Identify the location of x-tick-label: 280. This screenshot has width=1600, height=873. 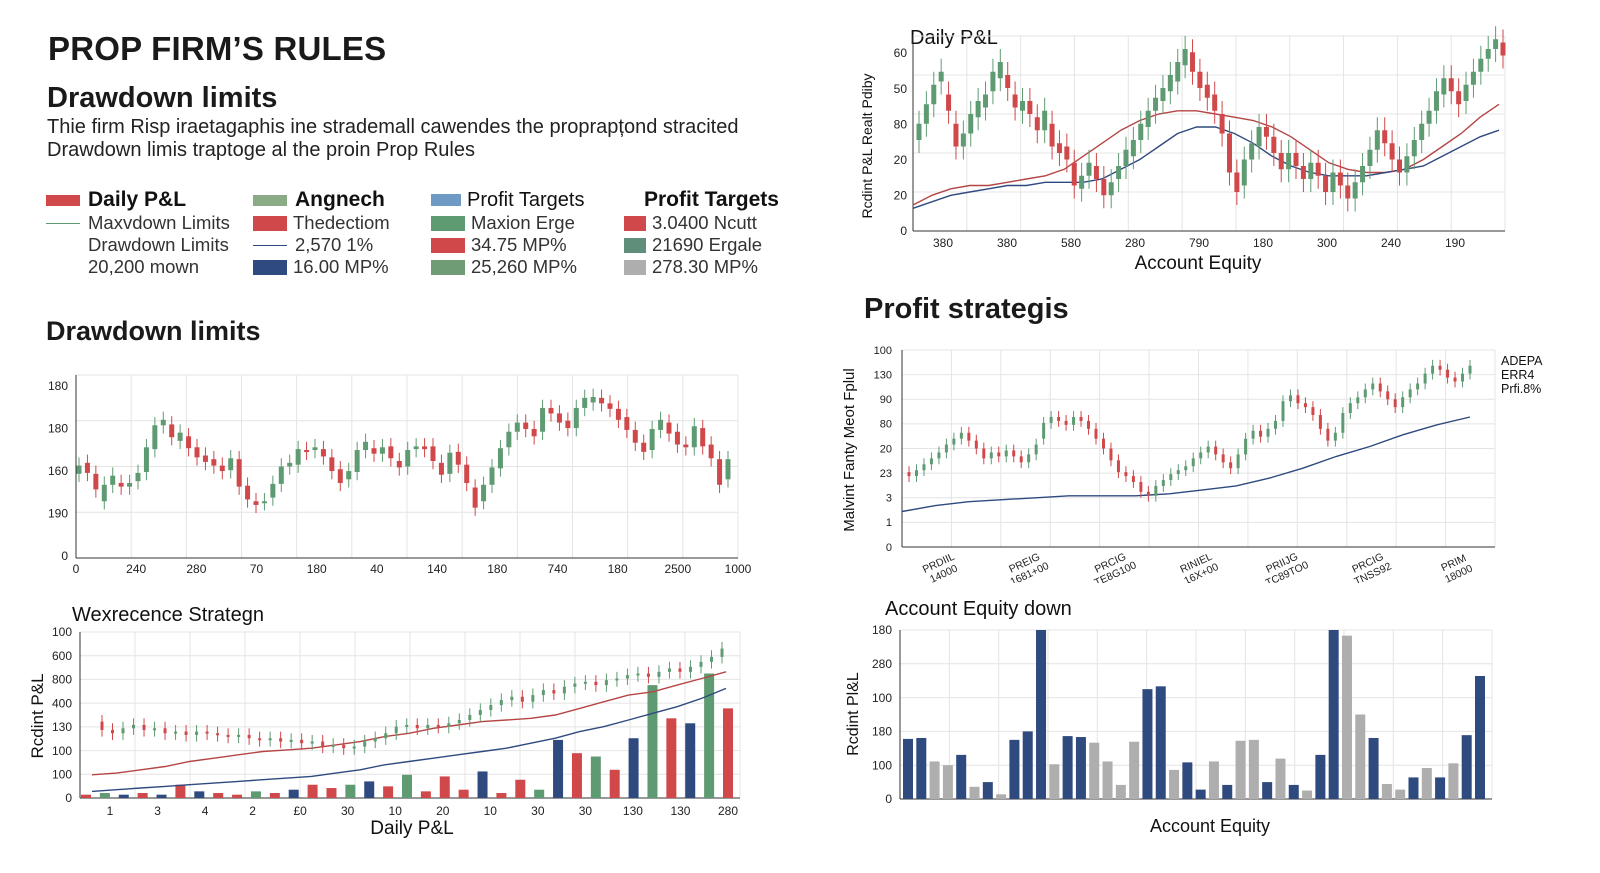
(728, 811).